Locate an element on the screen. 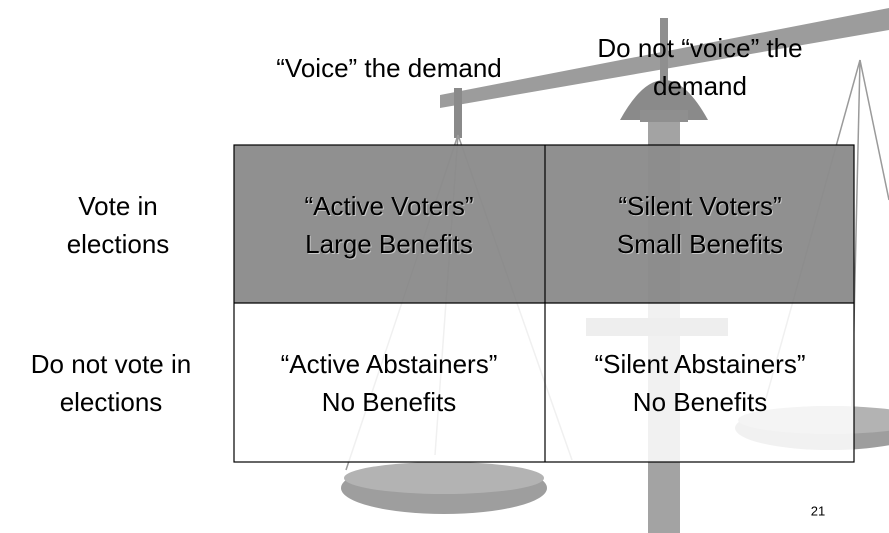  page-number: 21 is located at coordinates (818, 510).